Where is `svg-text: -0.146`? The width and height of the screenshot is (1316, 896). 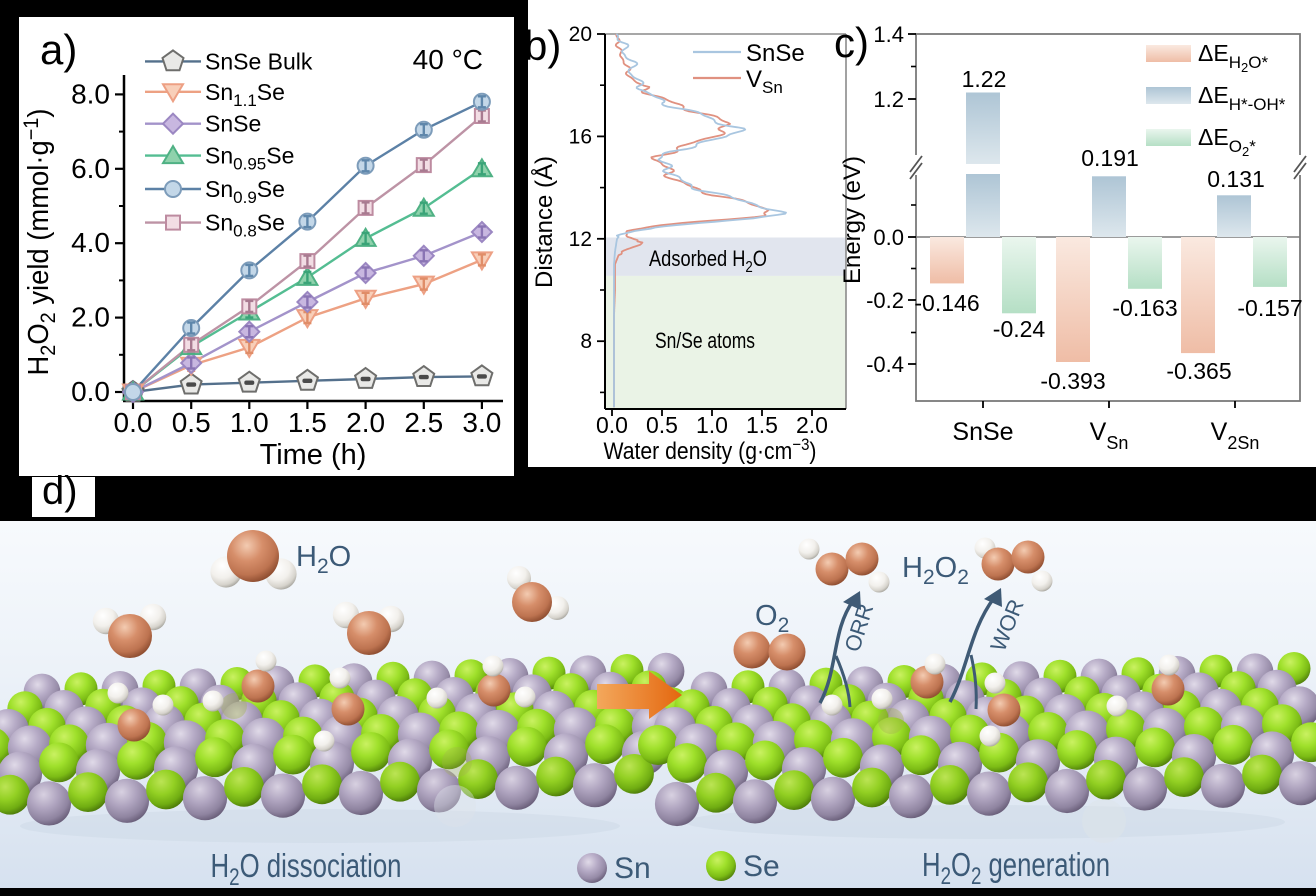
svg-text: -0.146 is located at coordinates (946, 303).